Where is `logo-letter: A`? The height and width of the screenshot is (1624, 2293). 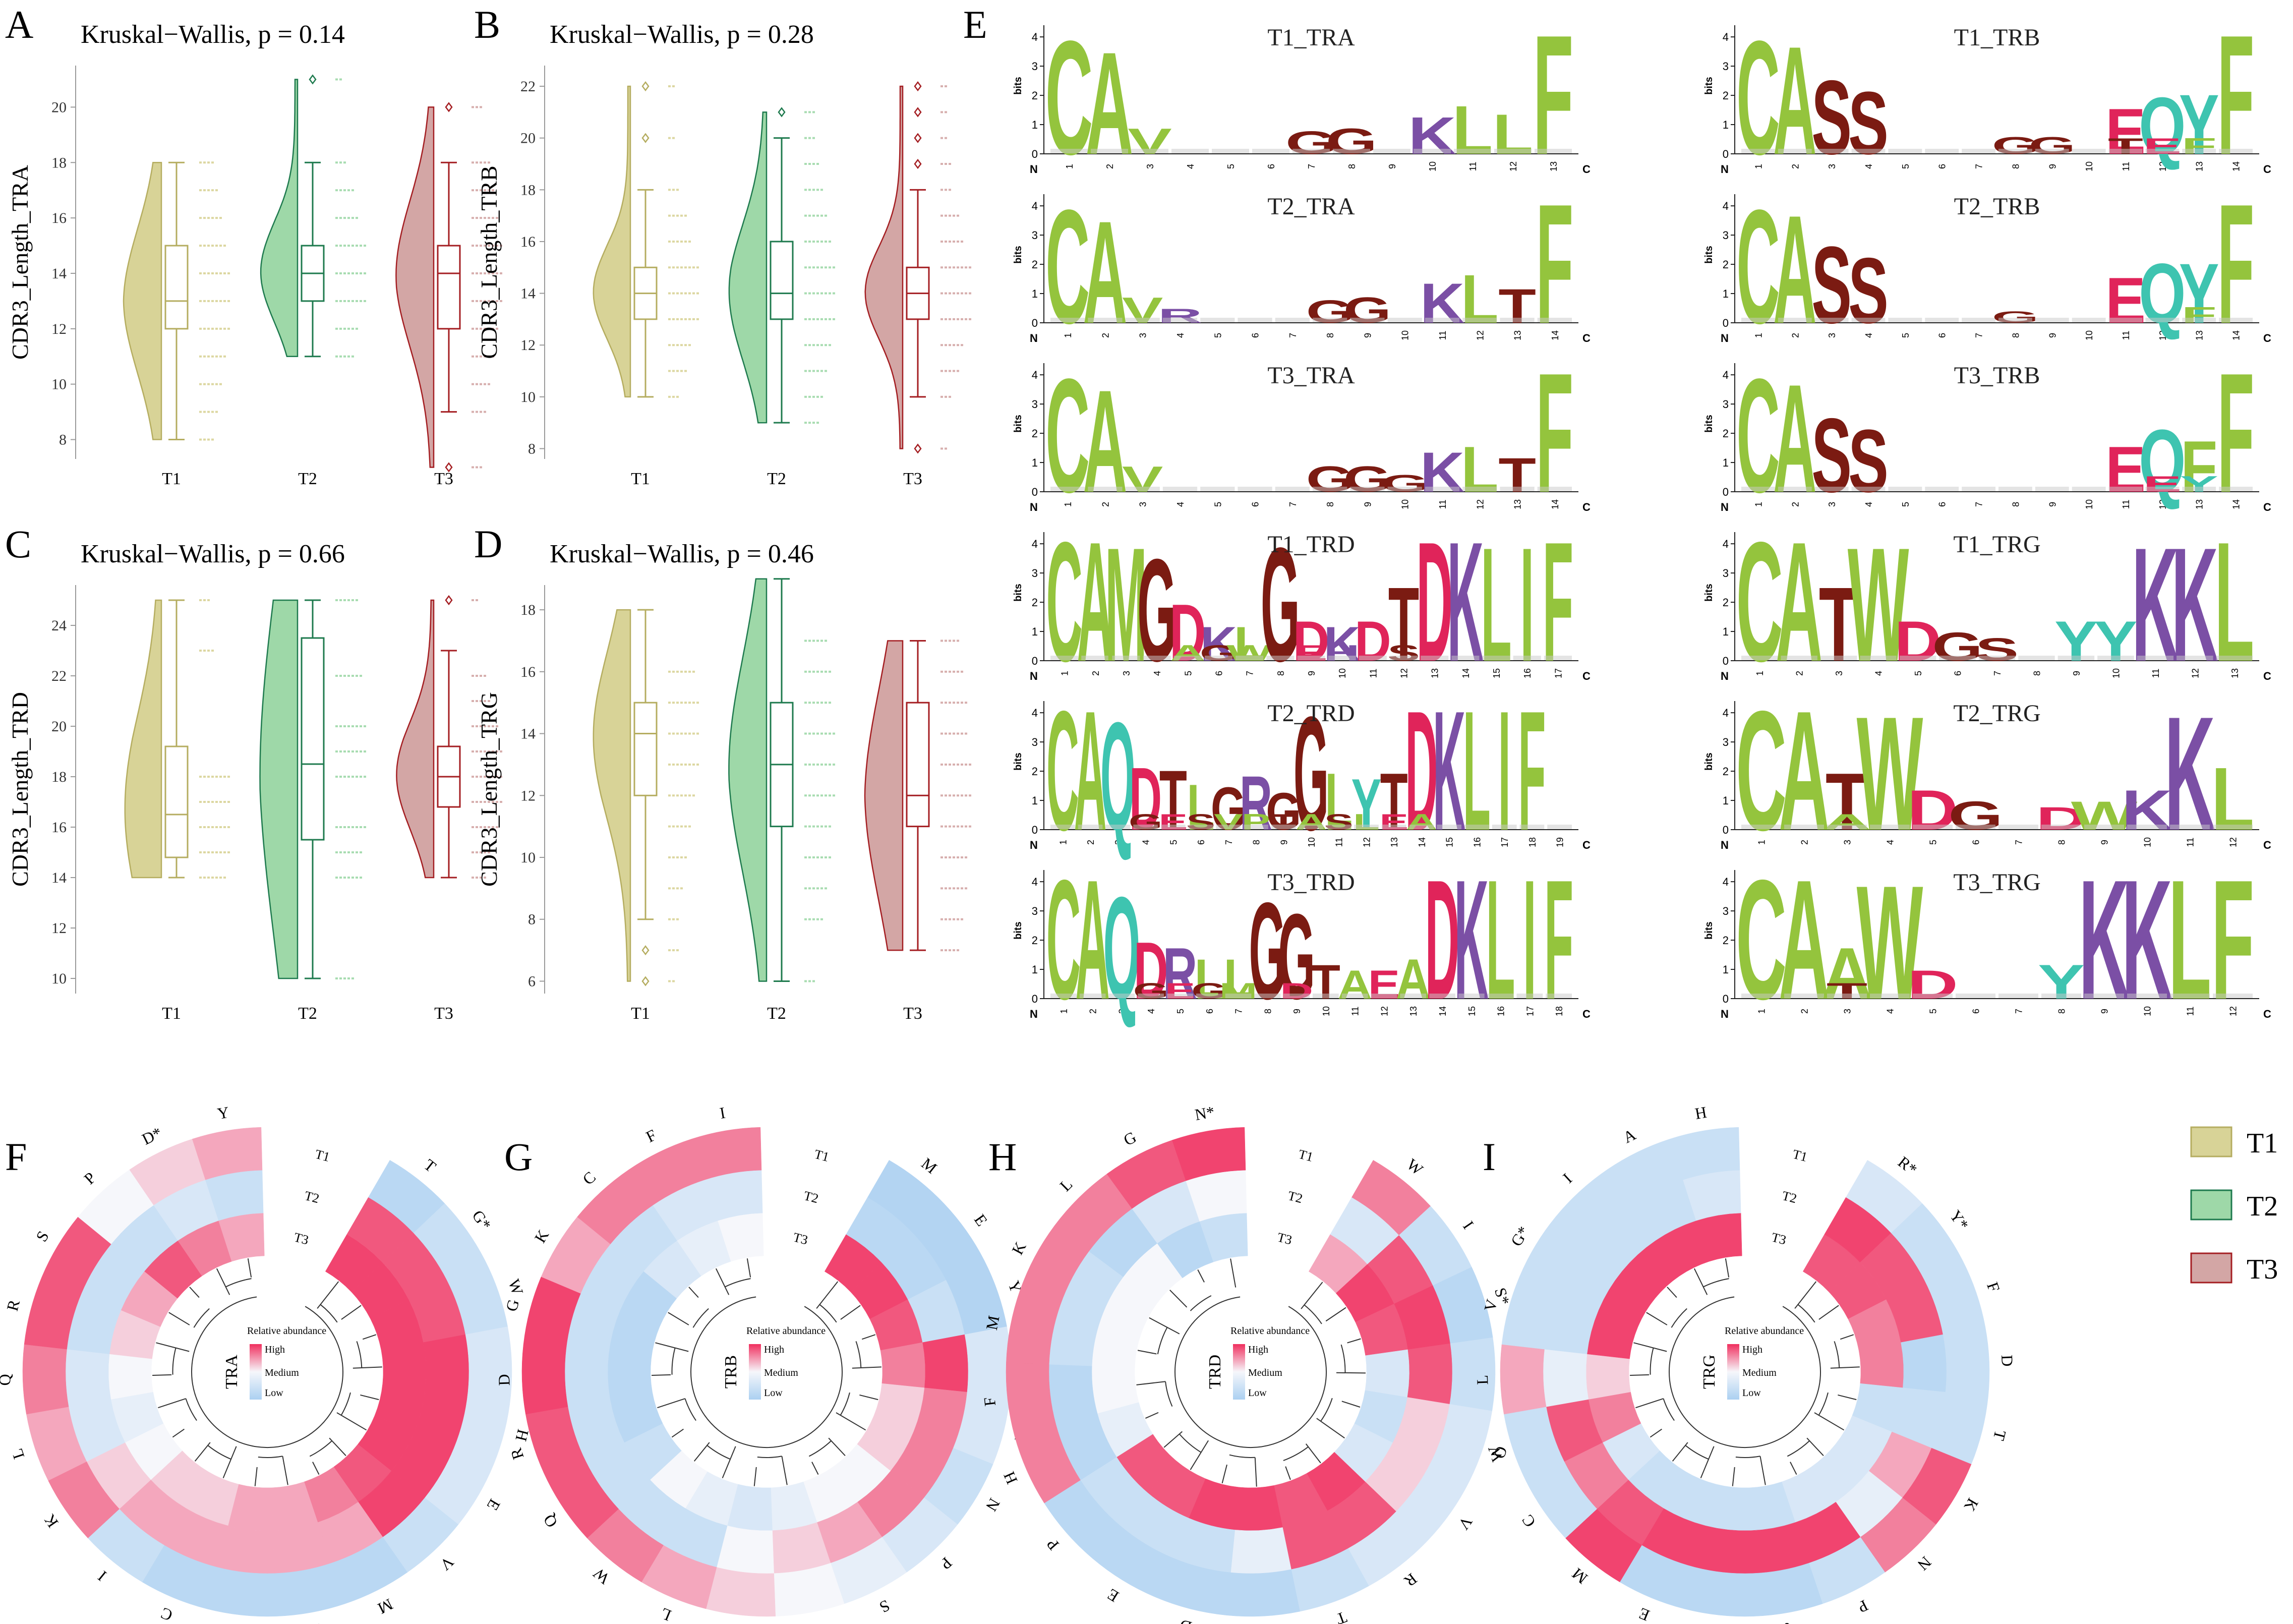 logo-letter: A is located at coordinates (1794, 439).